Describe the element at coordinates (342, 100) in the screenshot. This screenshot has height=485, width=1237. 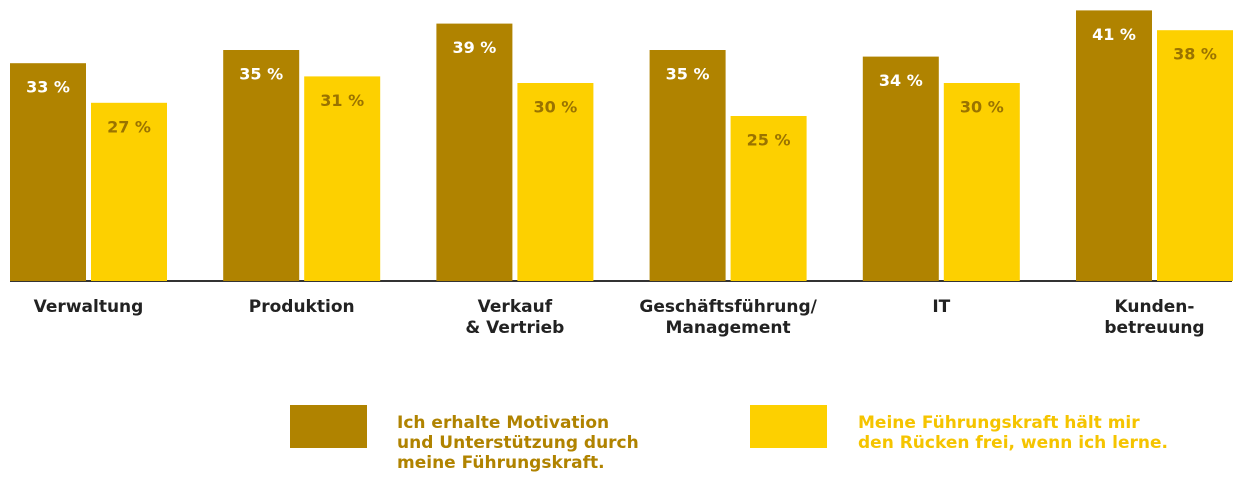
I see `value-label: 31 %` at that location.